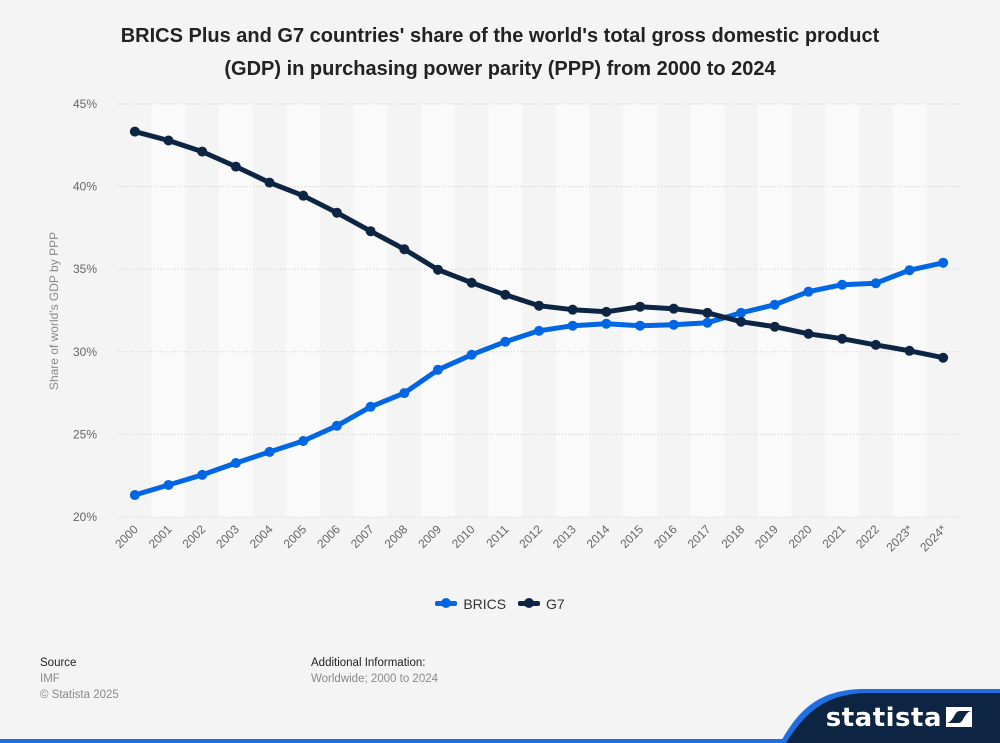  I want to click on legend-swatch-g7, so click(529, 603).